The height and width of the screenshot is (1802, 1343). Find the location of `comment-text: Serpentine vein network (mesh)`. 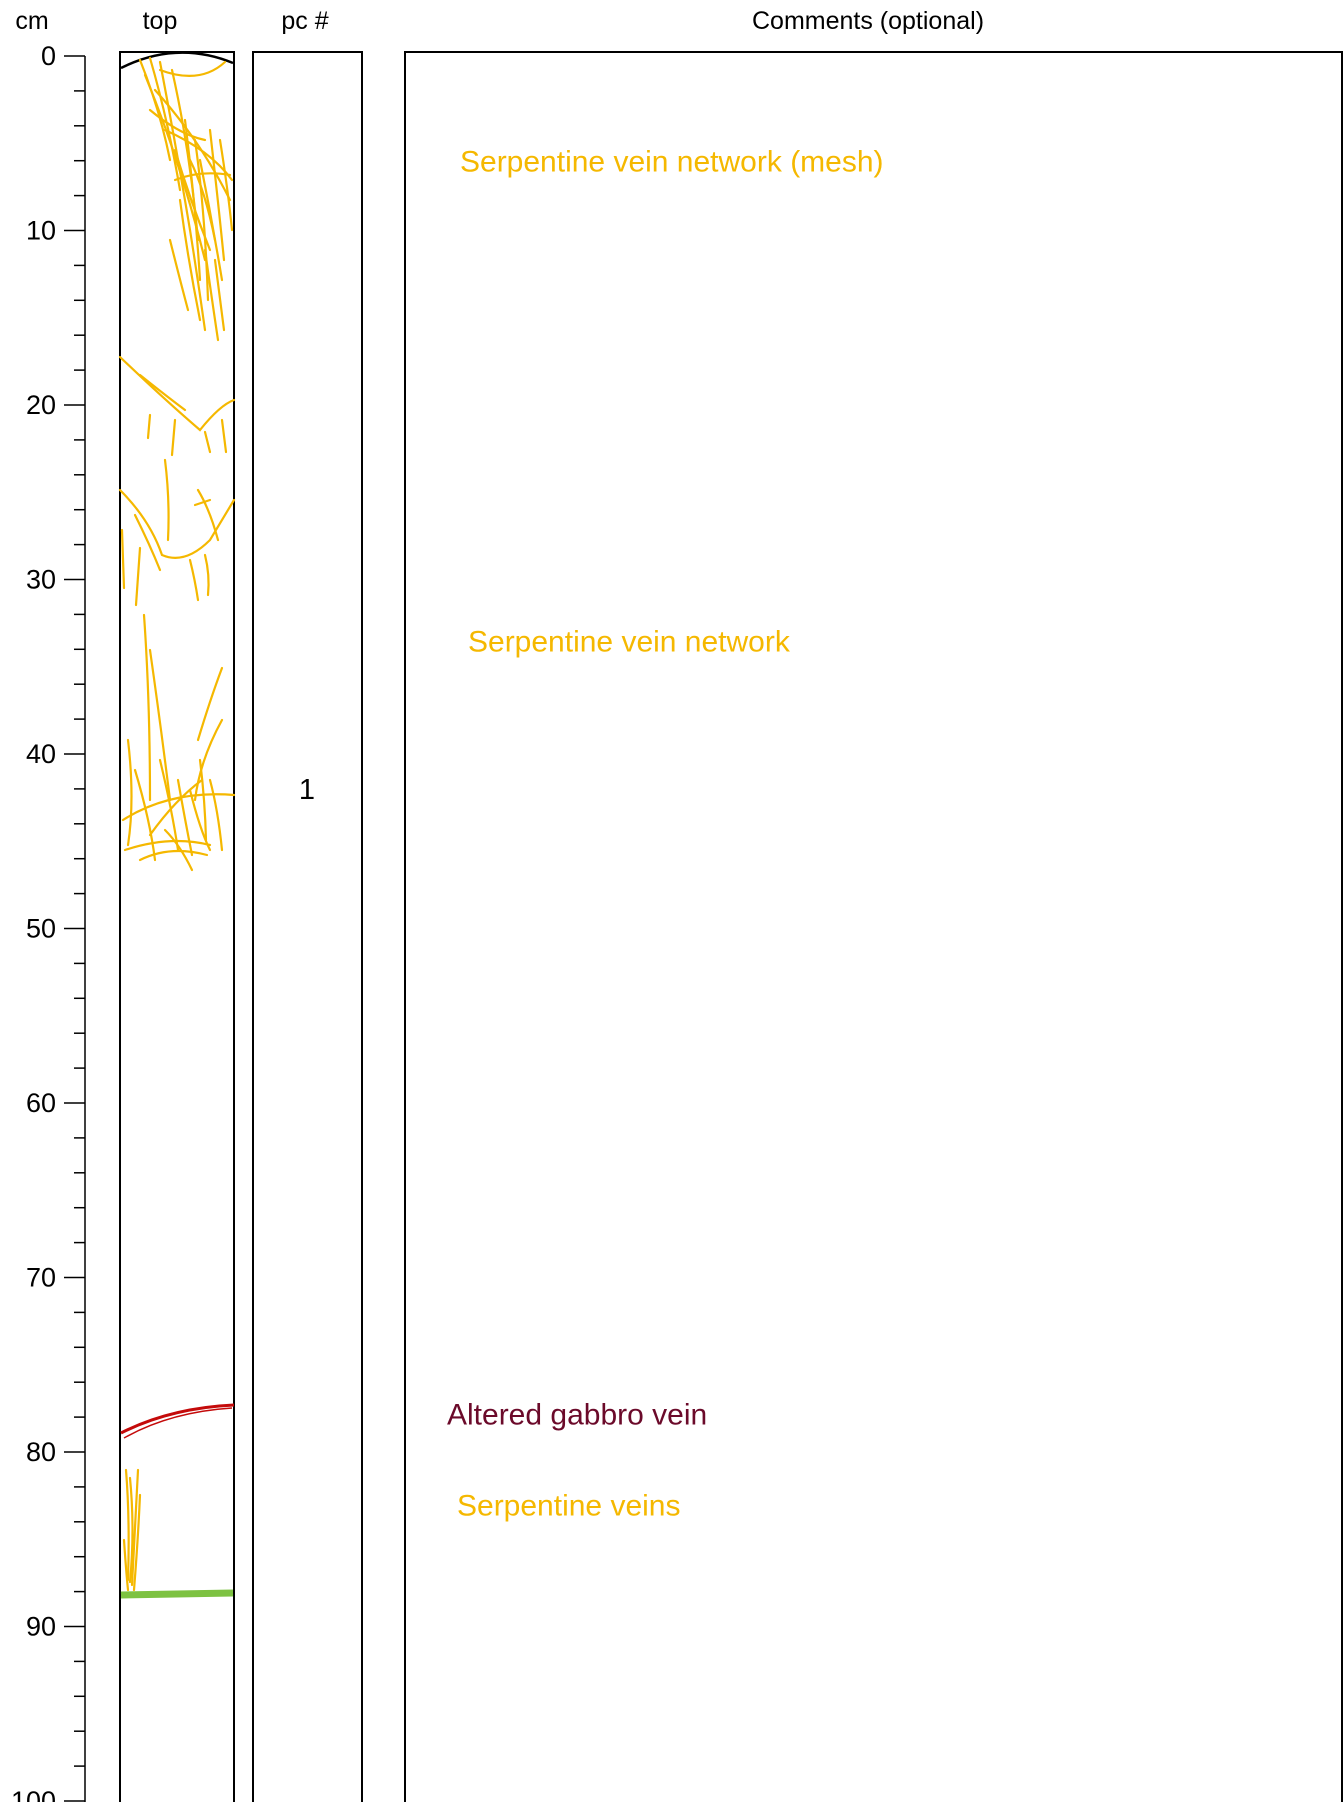

comment-text: Serpentine vein network (mesh) is located at coordinates (672, 162).